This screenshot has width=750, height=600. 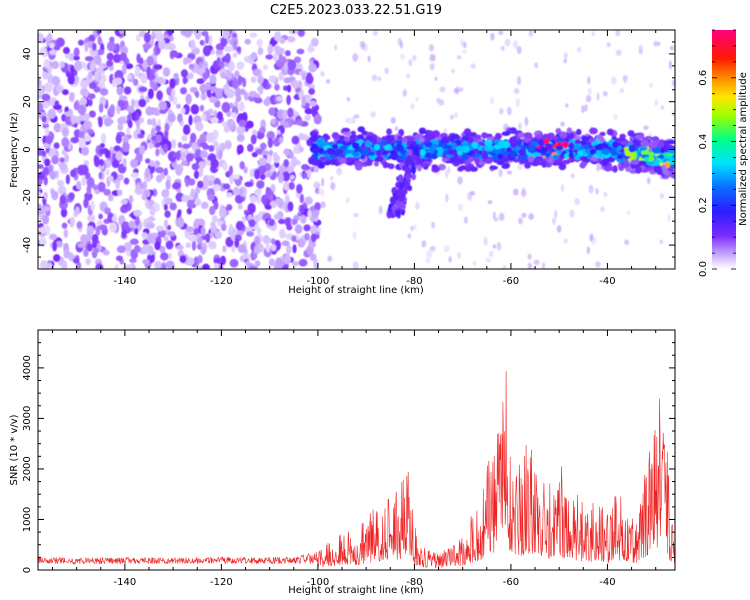 What do you see at coordinates (27, 101) in the screenshot?
I see `y-tick-label: 20` at bounding box center [27, 101].